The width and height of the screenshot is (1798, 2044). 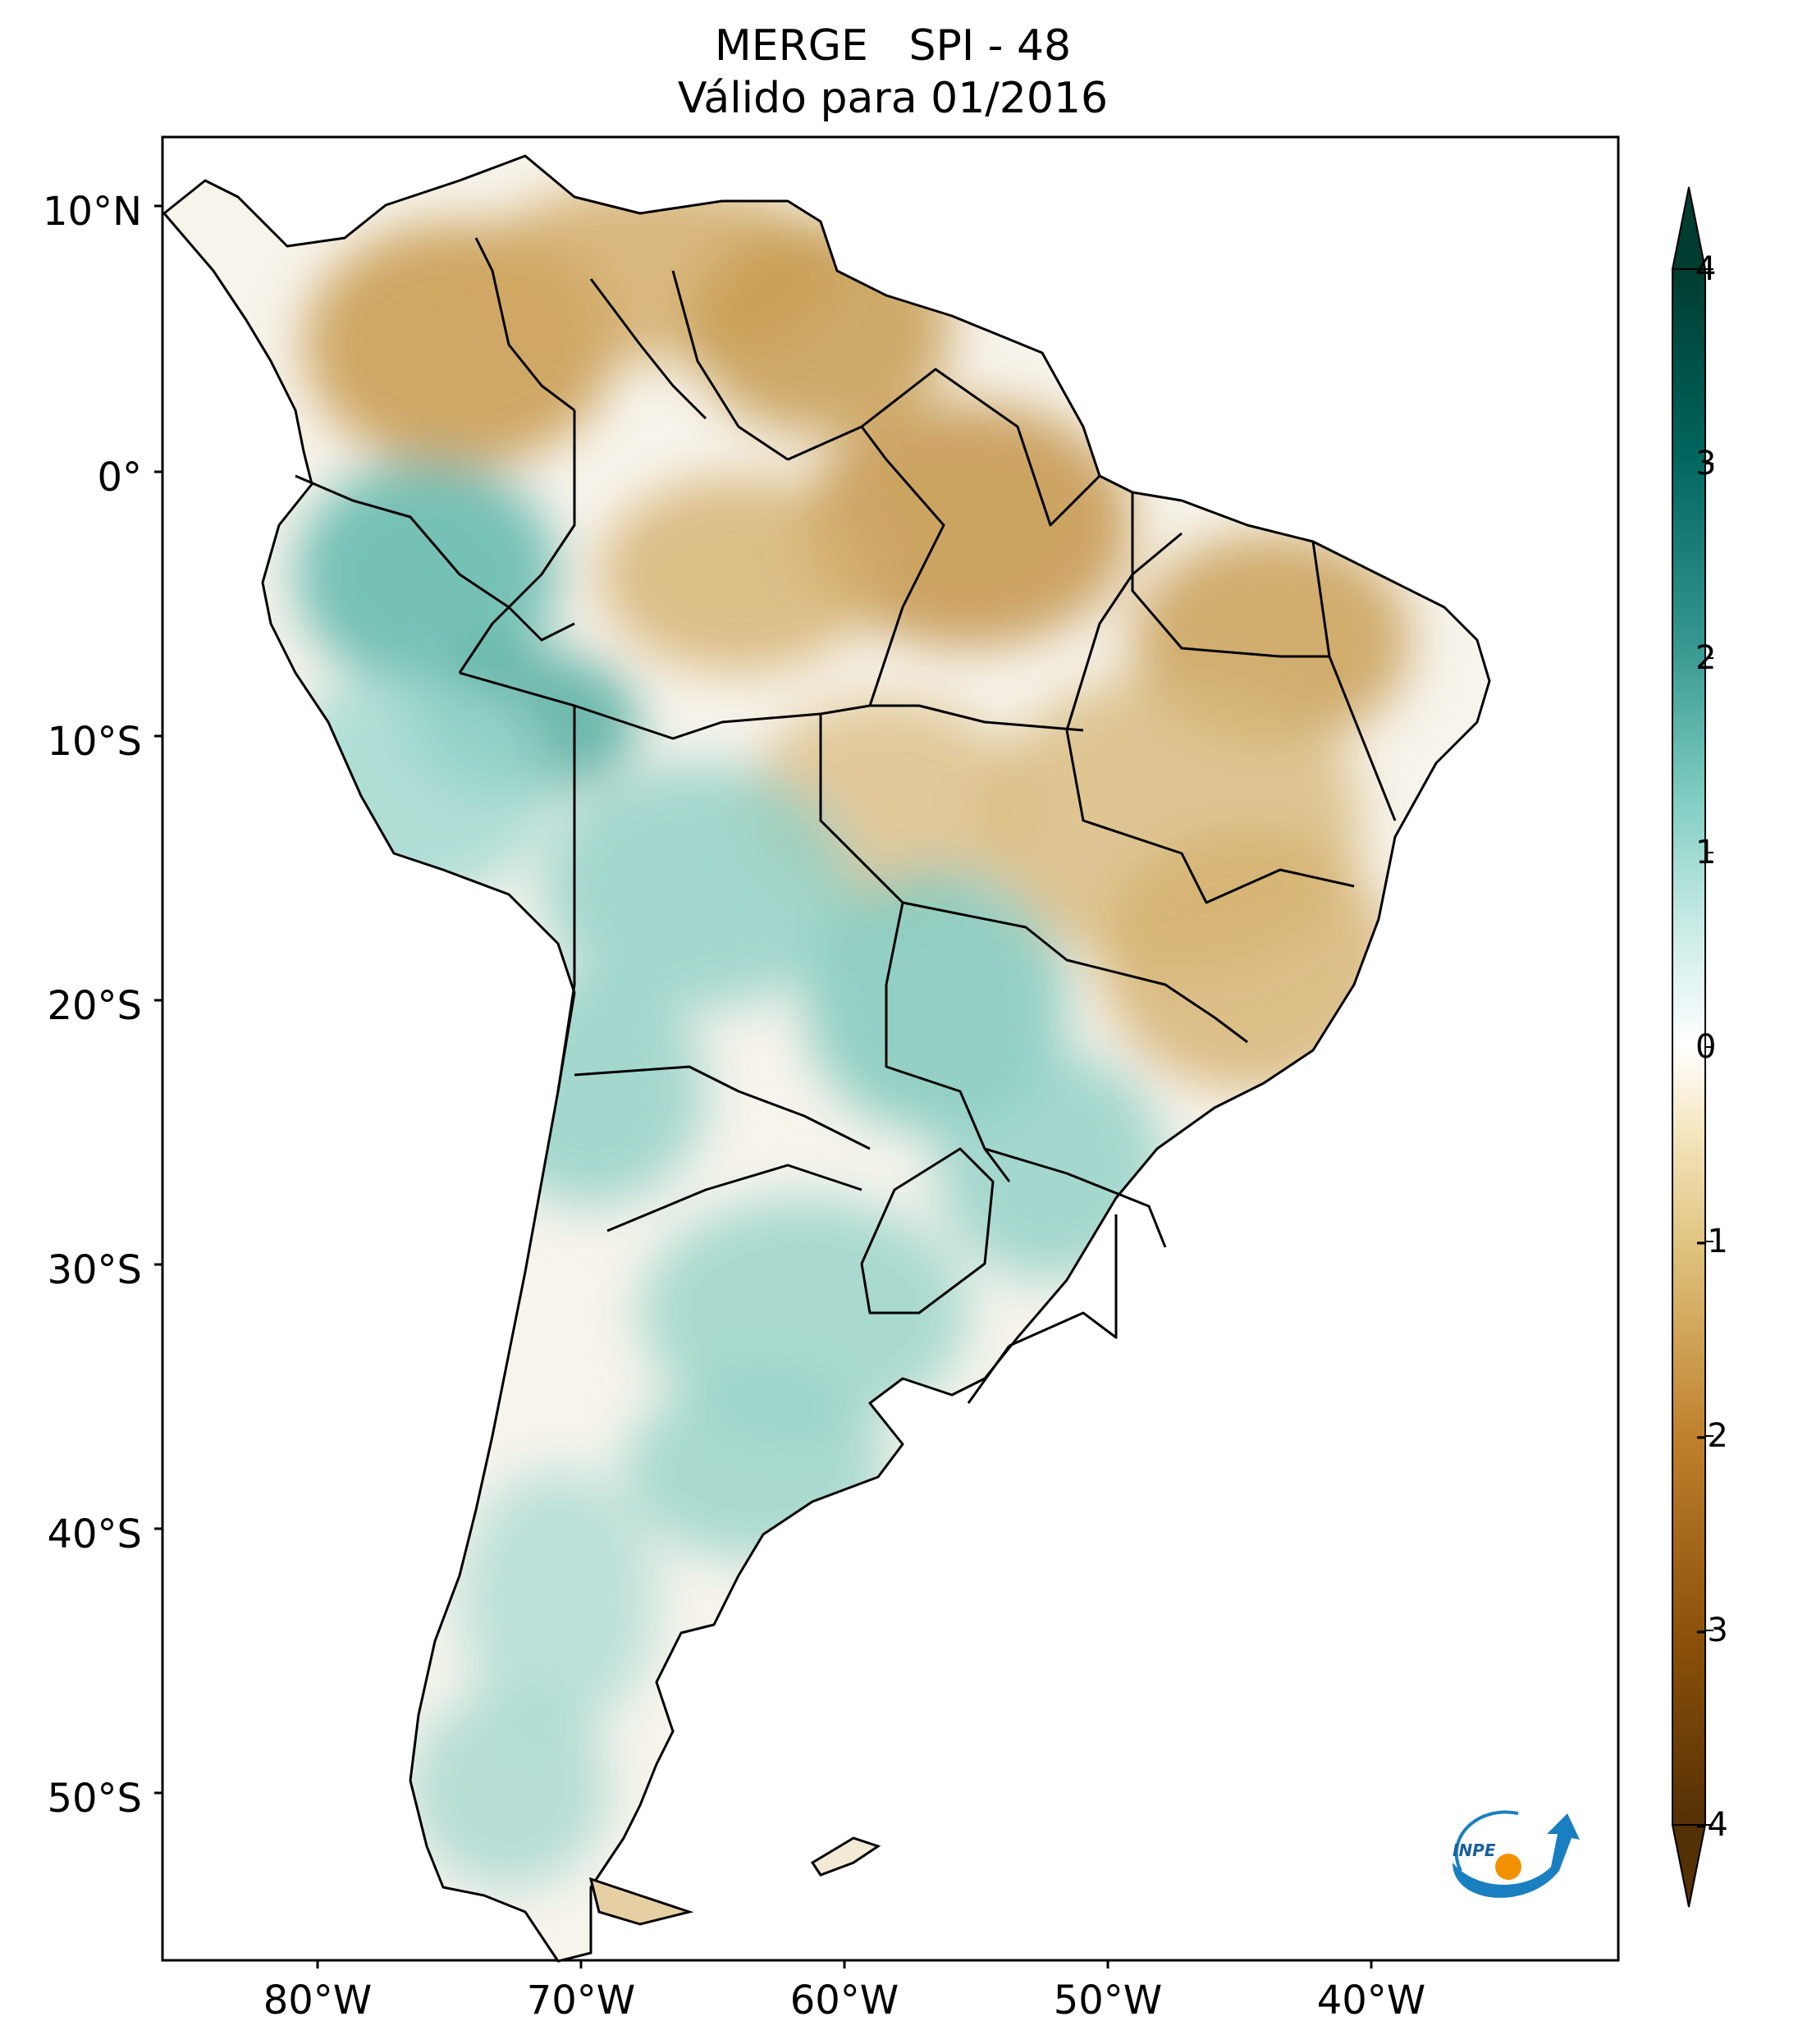 What do you see at coordinates (845, 1856) in the screenshot?
I see `falkland-islands` at bounding box center [845, 1856].